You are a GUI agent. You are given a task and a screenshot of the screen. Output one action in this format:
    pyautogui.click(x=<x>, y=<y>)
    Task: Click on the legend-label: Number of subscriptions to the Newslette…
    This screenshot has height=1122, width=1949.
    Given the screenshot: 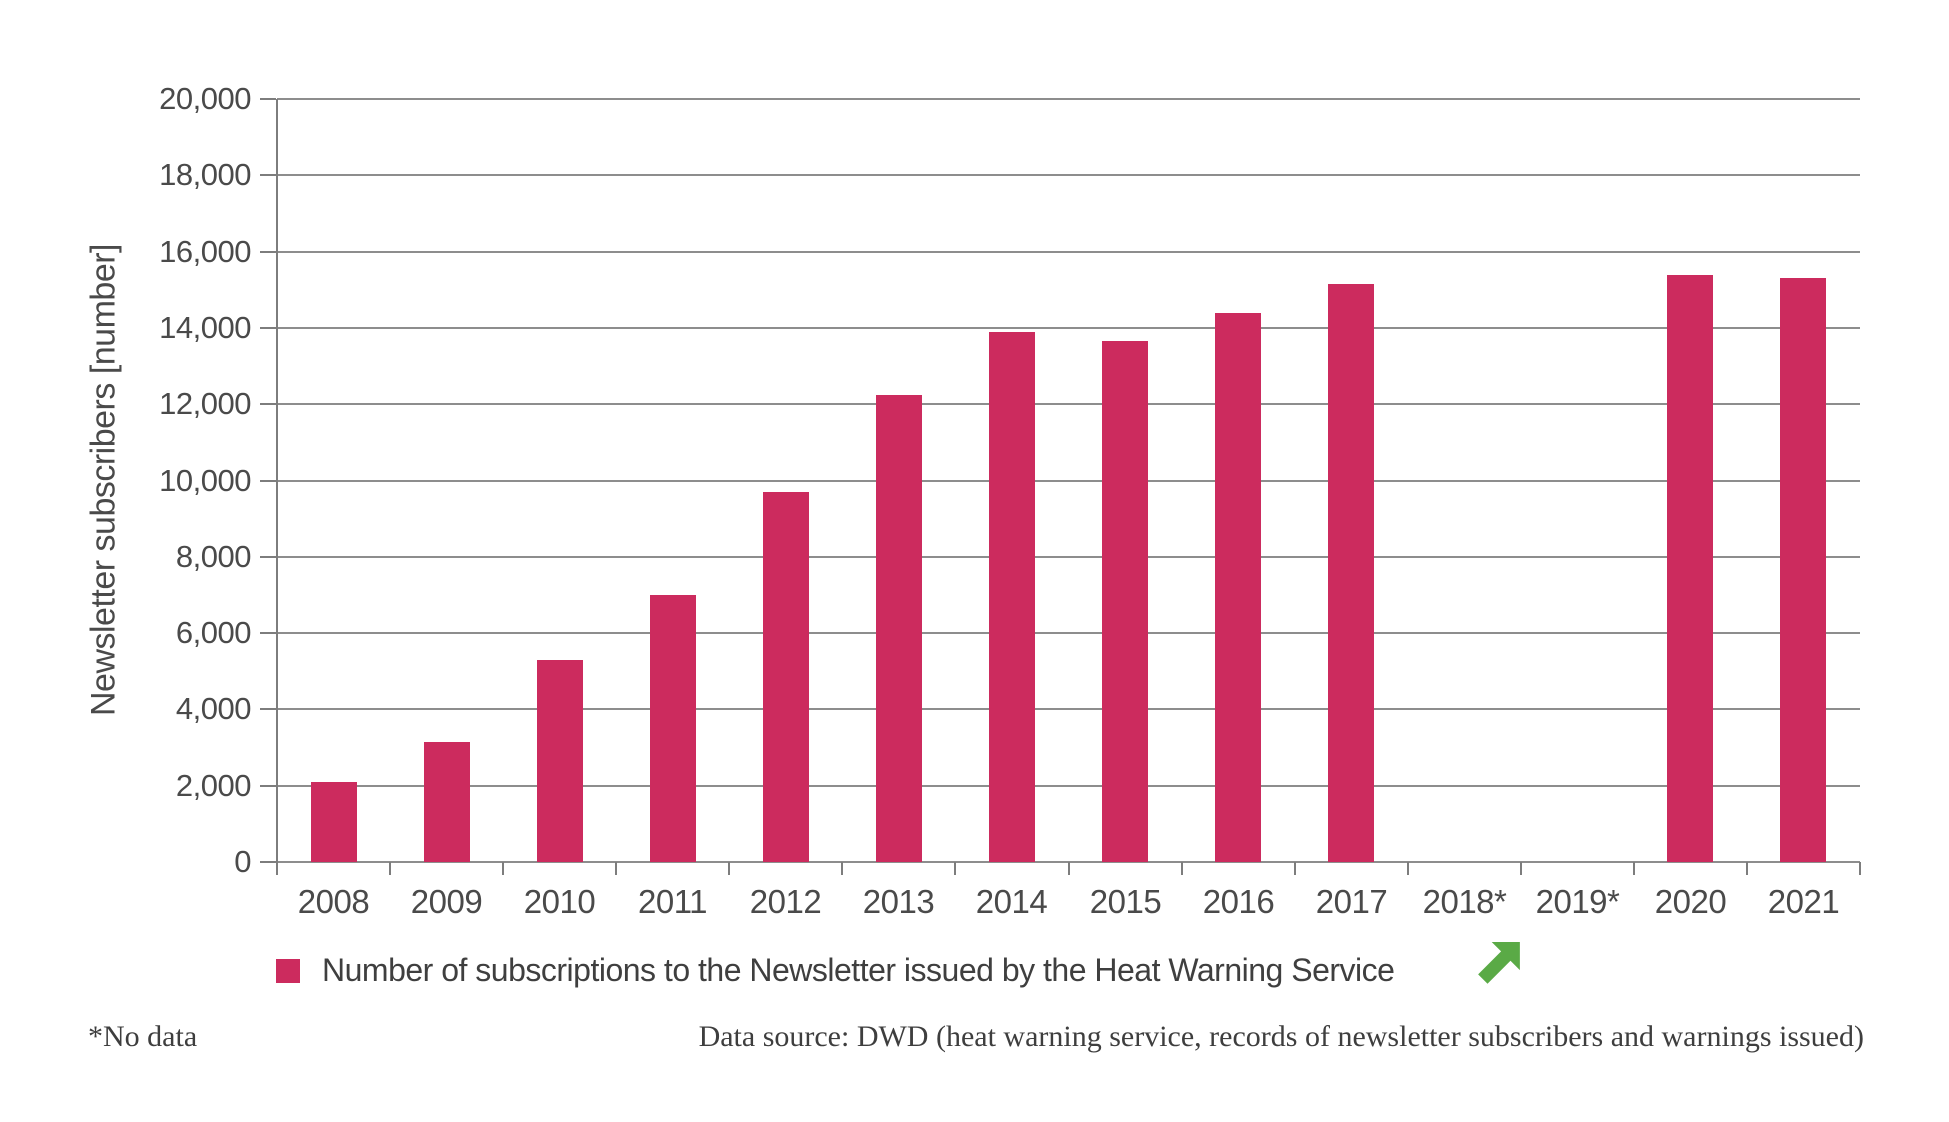 What is the action you would take?
    pyautogui.click(x=858, y=970)
    